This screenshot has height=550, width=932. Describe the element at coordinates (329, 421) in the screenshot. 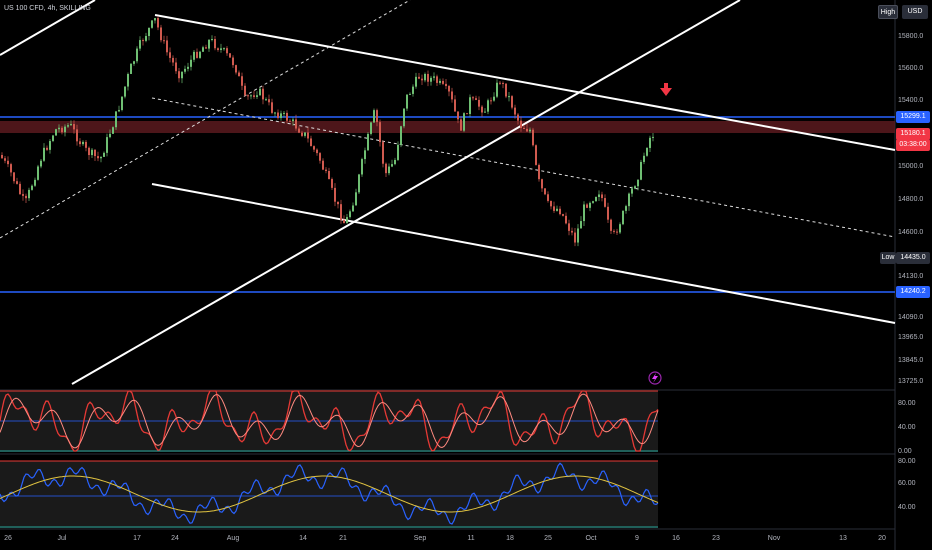

I see `stoch-k-line` at that location.